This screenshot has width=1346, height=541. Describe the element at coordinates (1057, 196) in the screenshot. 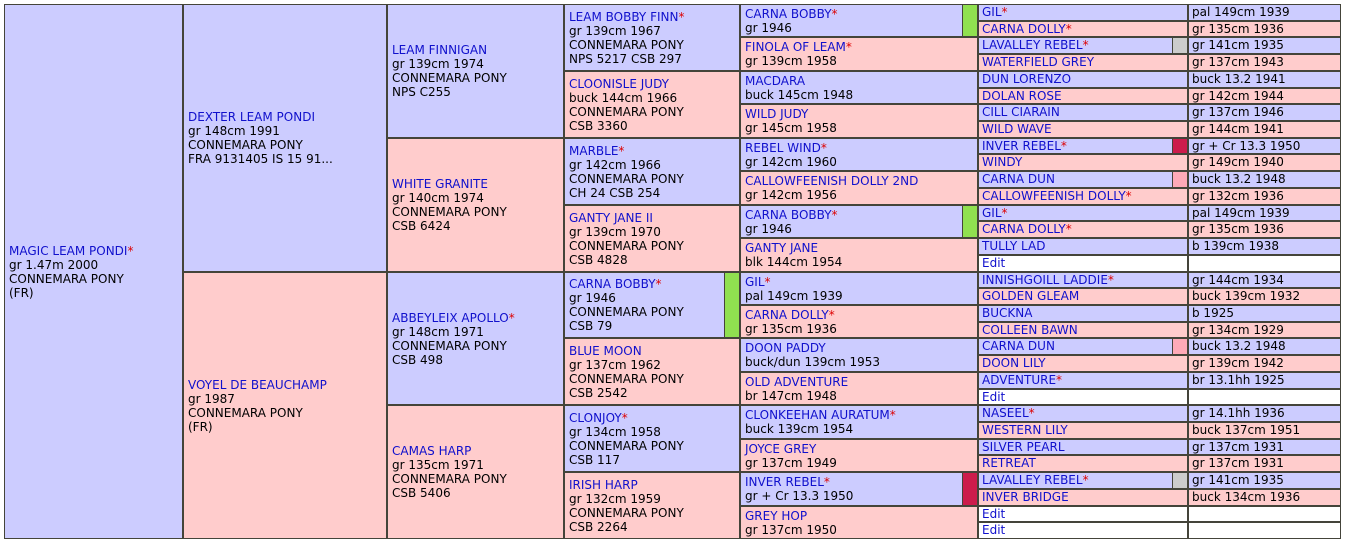

I see `horse-name-link: CALLOWFEENISH DOLLY*` at that location.